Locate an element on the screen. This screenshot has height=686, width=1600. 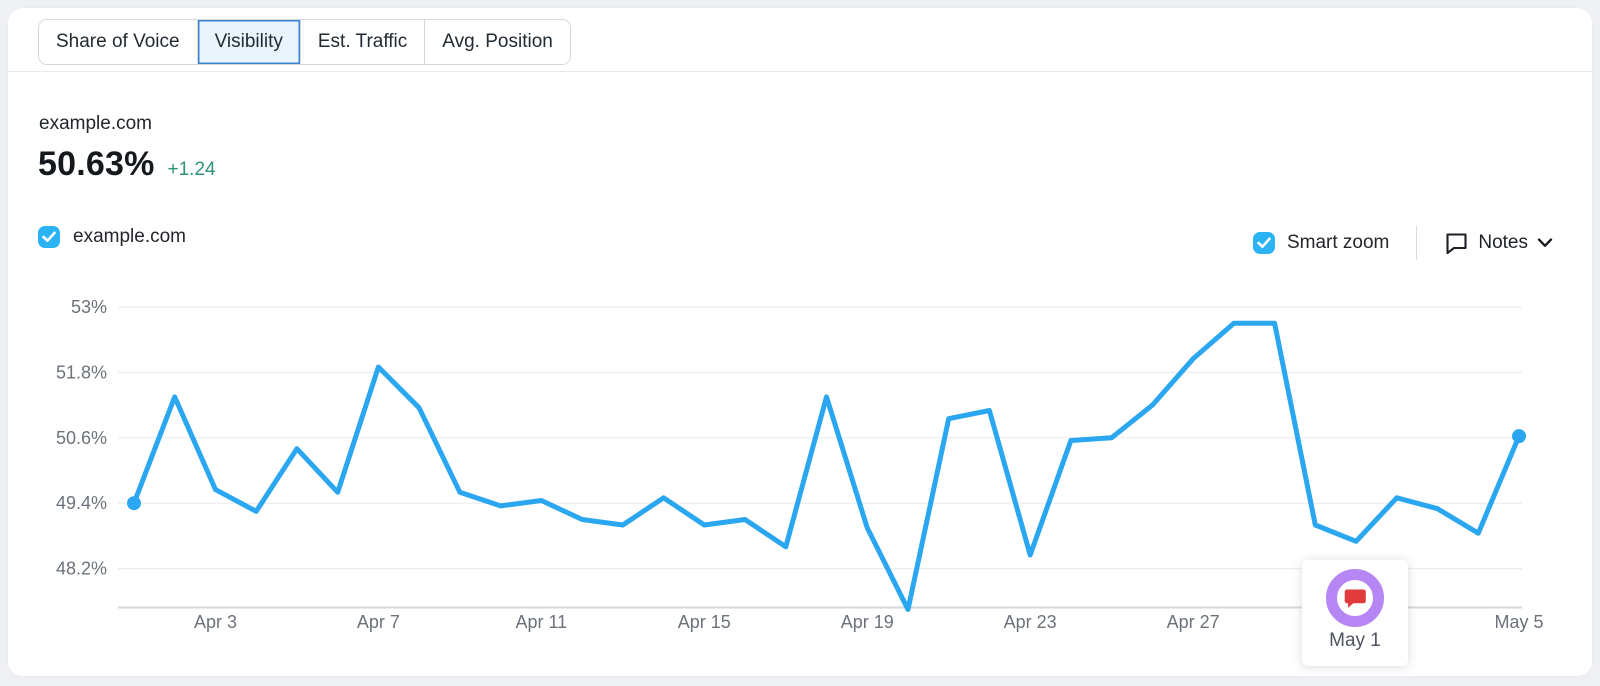
note-bubble-icon is located at coordinates (1456, 244).